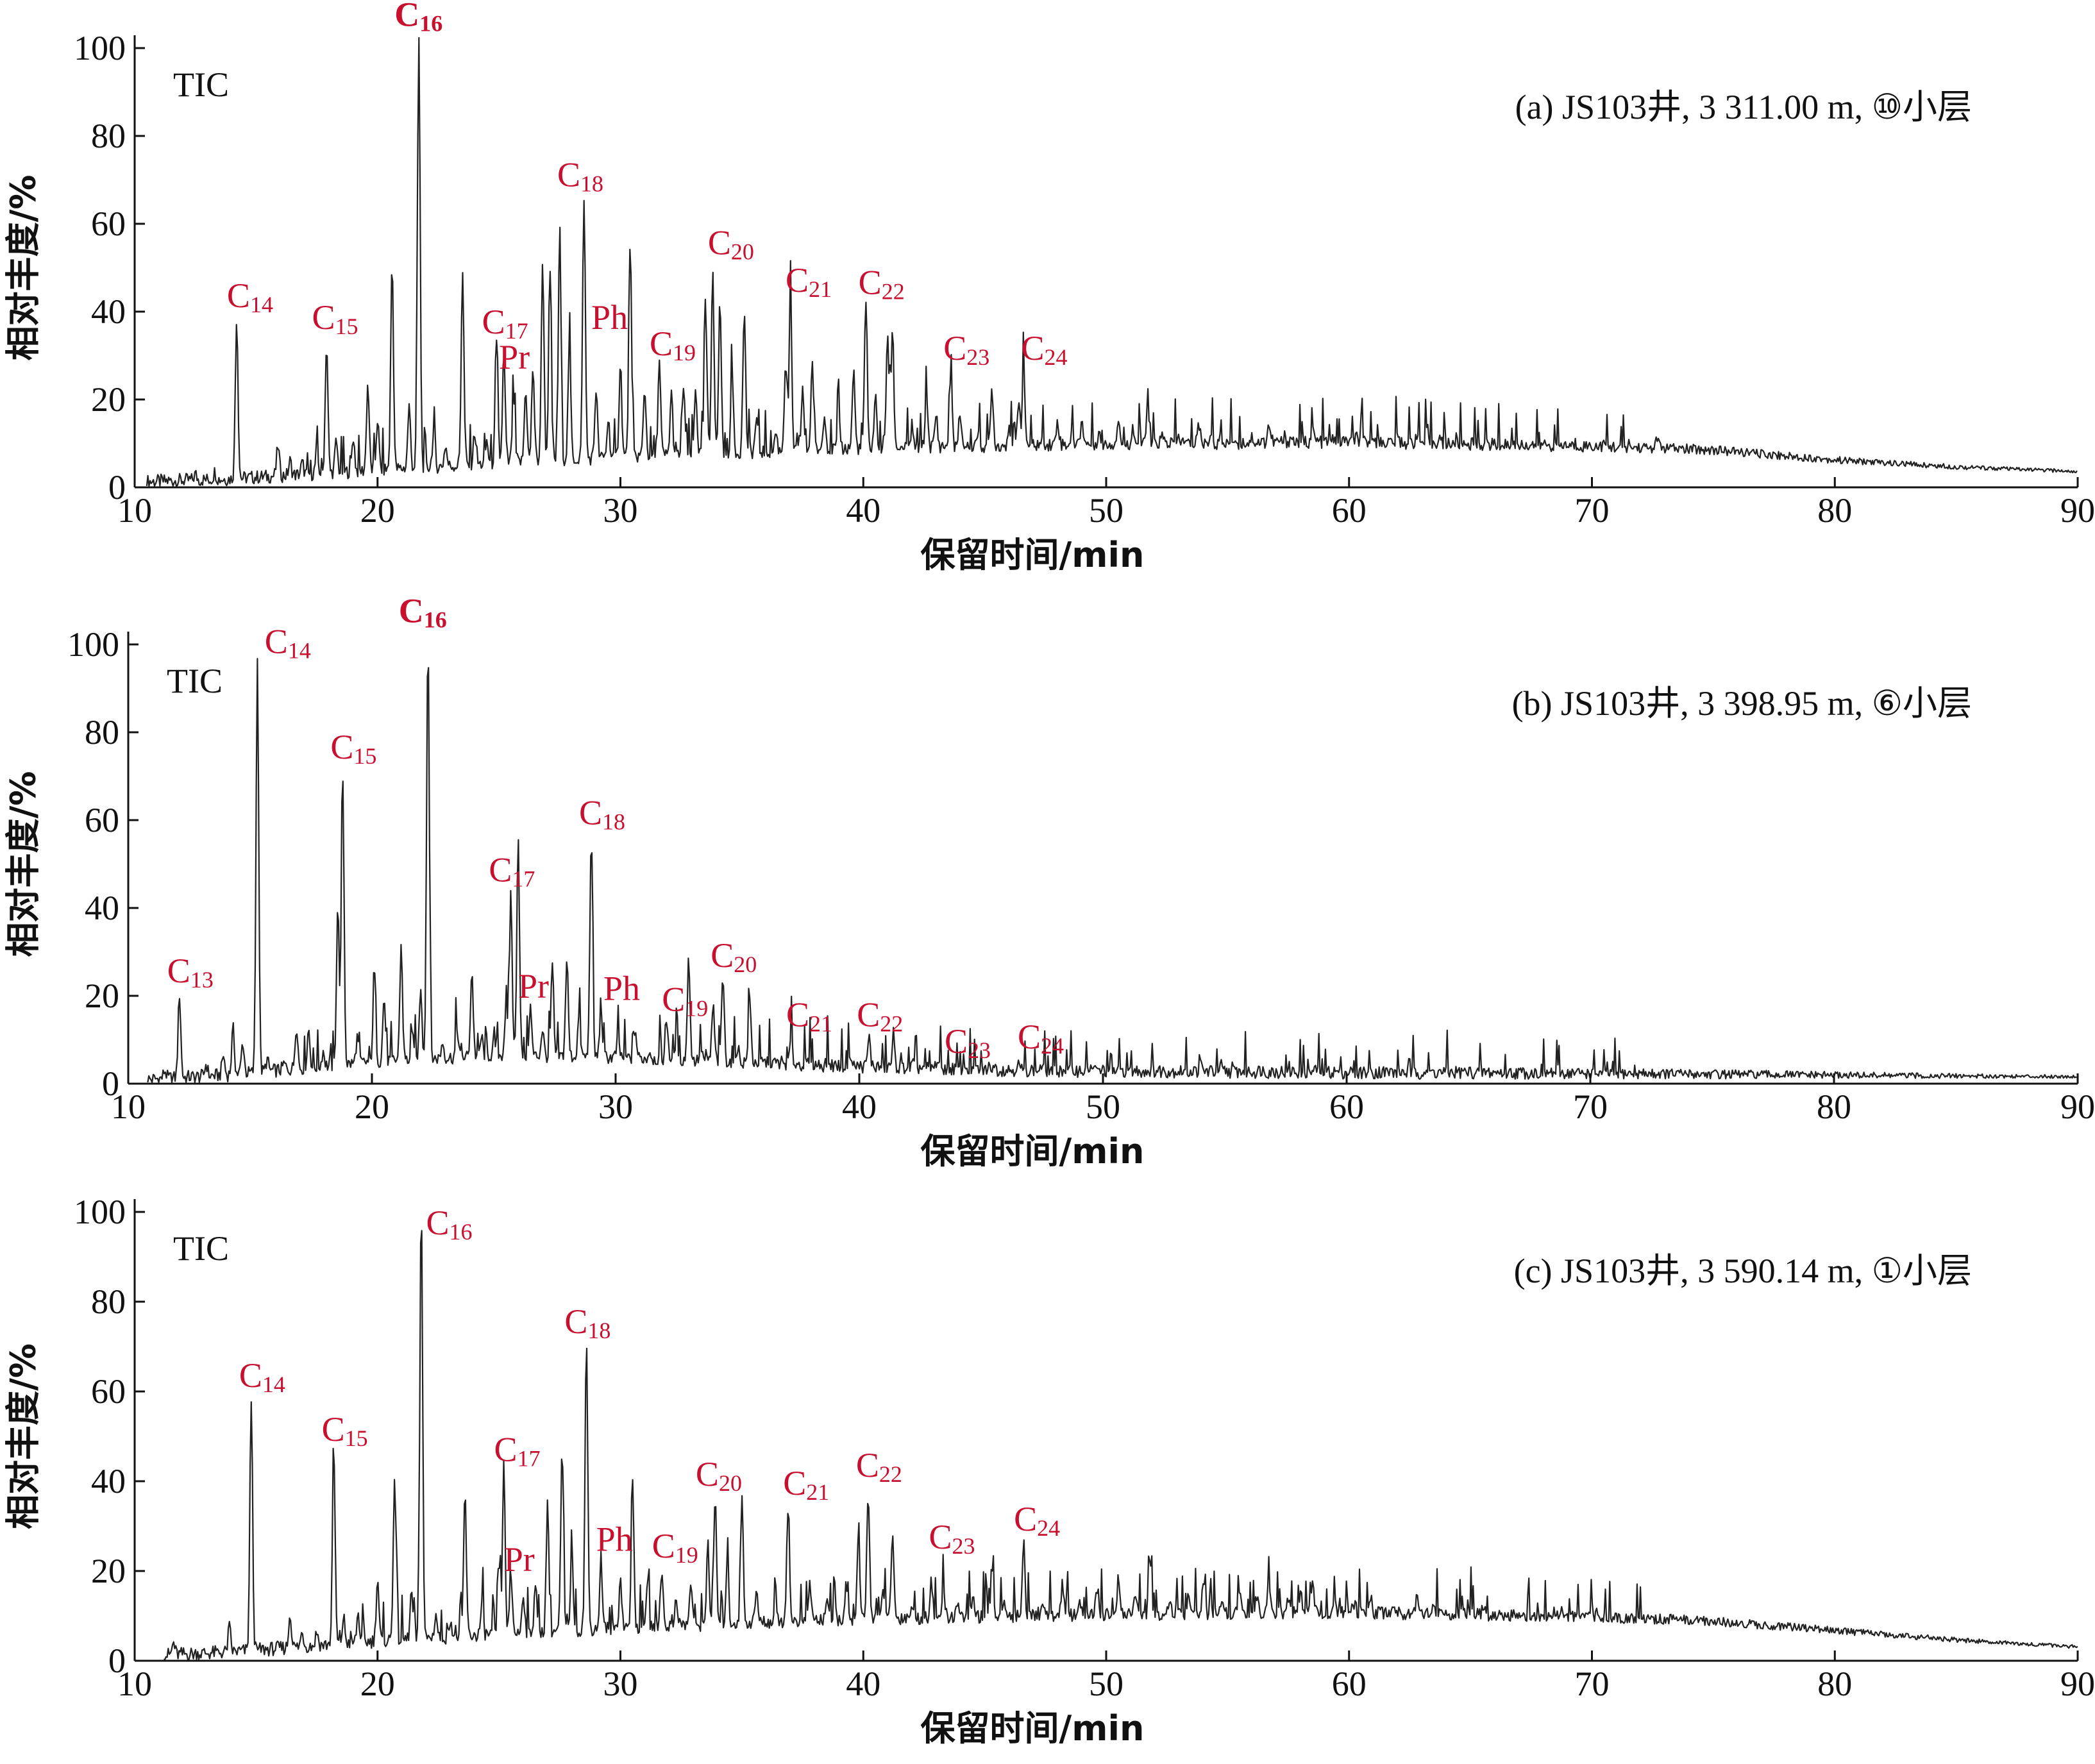 The image size is (2095, 1764). Describe the element at coordinates (190, 972) in the screenshot. I see `peak-label: C13` at that location.